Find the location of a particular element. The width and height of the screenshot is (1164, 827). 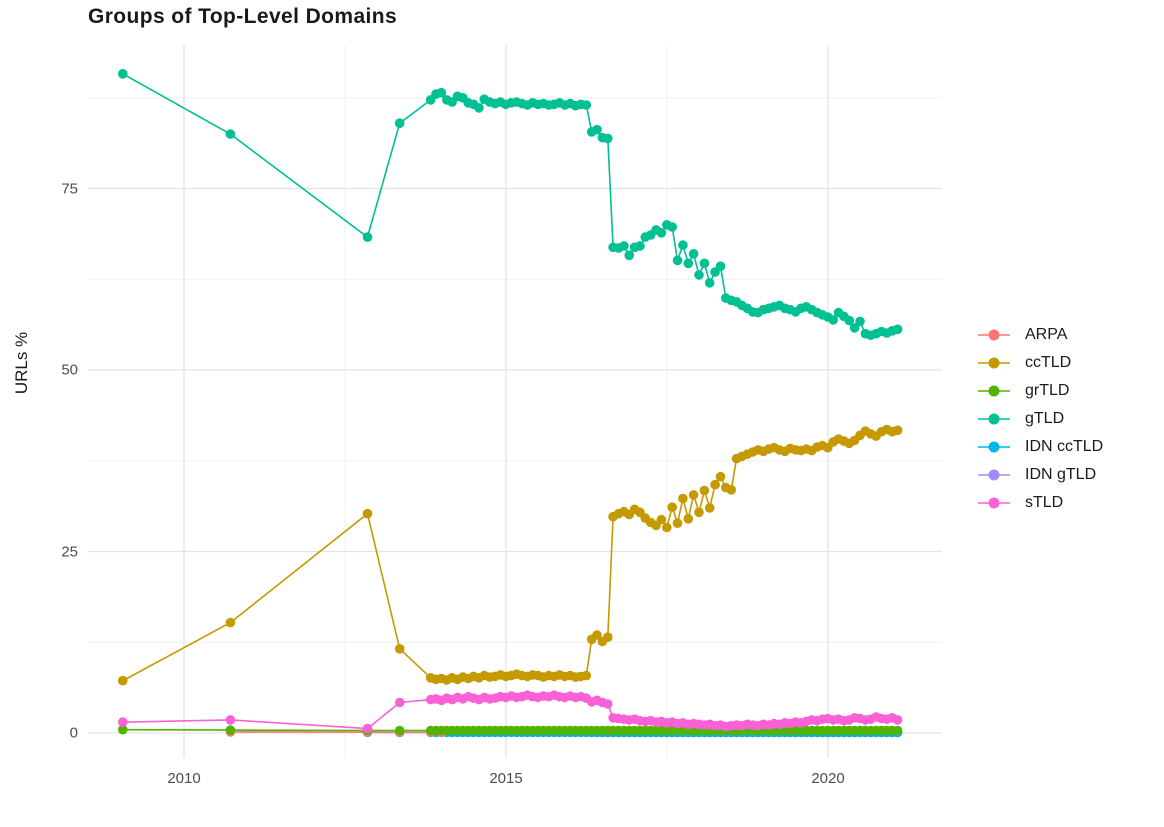

legend-item-cctld: ccTLD is located at coordinates (1039, 363).